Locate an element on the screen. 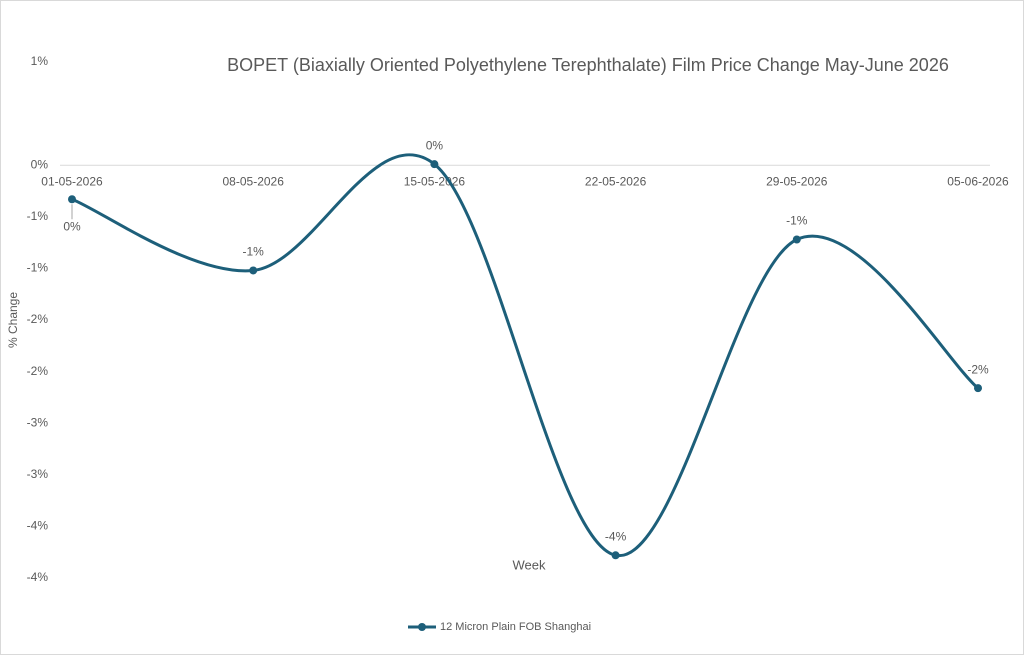 The width and height of the screenshot is (1024, 655). x-tick-label: 29-05-2026 is located at coordinates (797, 181).